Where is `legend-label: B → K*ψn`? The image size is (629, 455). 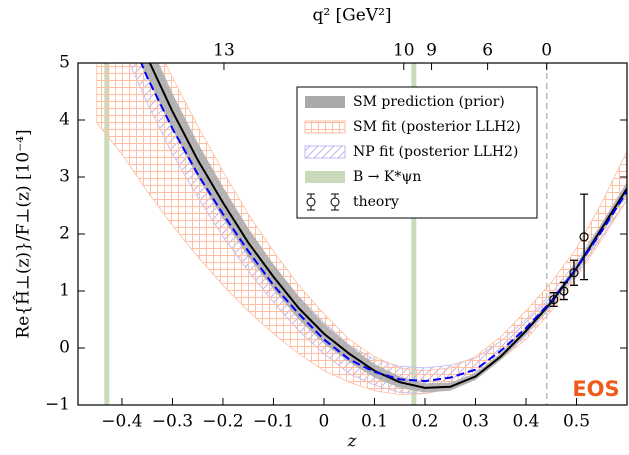
legend-label: B → K*ψn is located at coordinates (387, 177).